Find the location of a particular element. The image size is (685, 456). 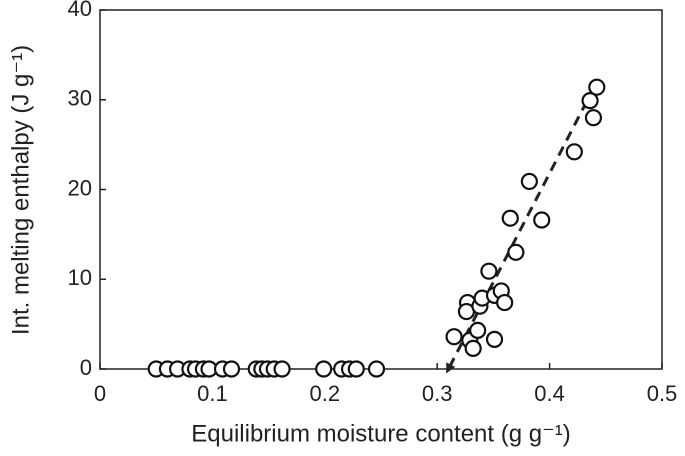

y-tick-label: 0 is located at coordinates (86, 367).